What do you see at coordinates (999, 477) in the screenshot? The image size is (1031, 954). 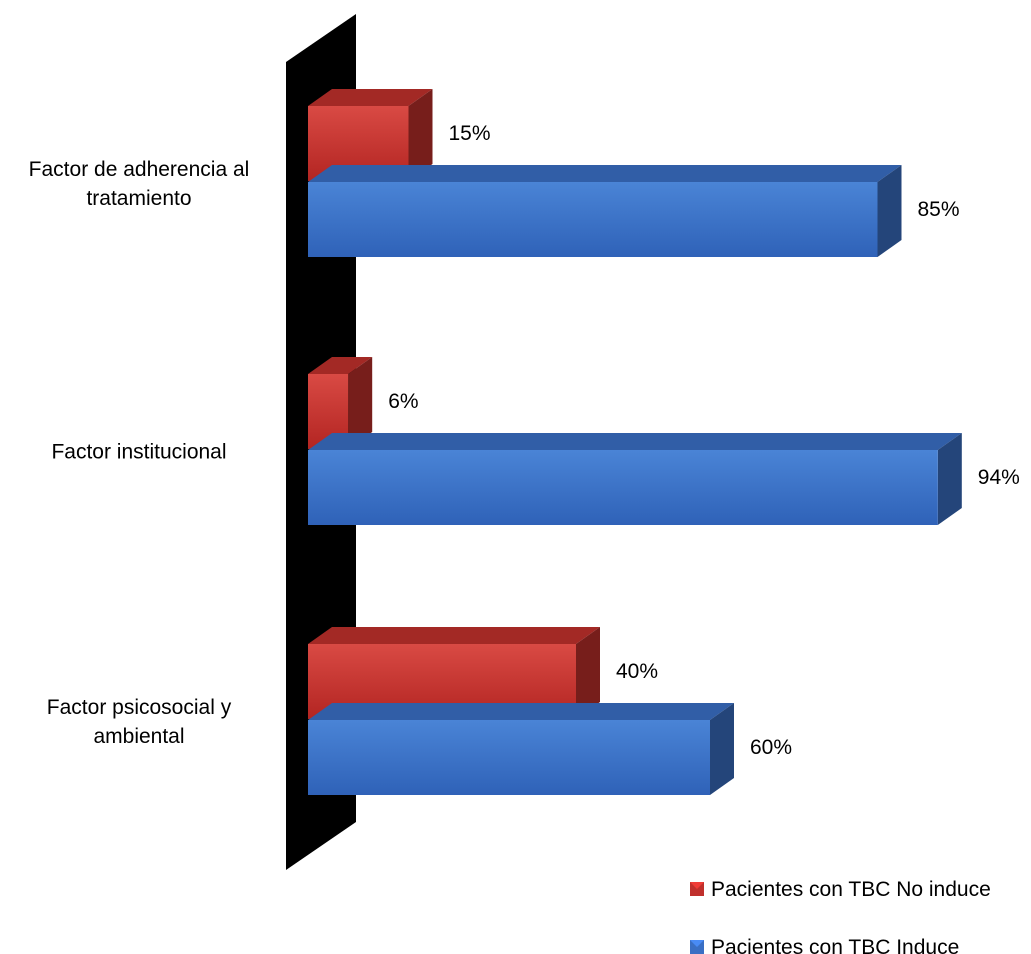 I see `data-label: 94%` at bounding box center [999, 477].